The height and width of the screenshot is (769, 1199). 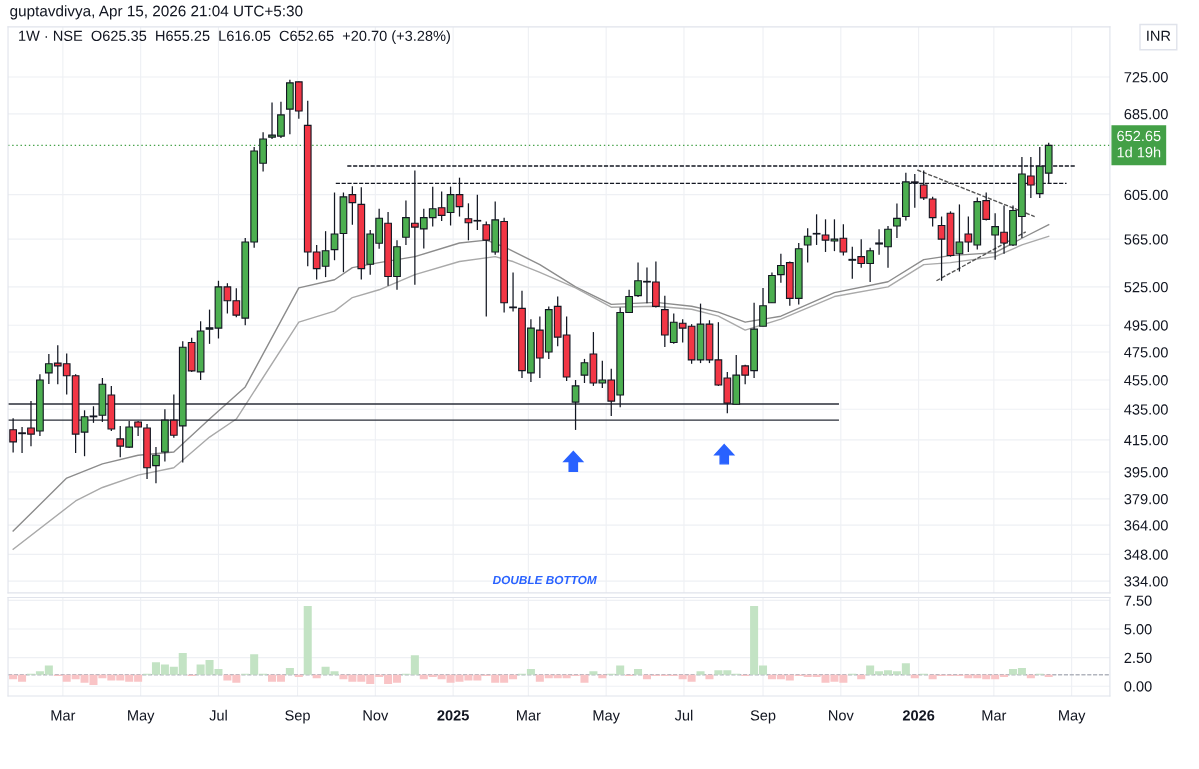 I want to click on y-tick-label: 455.00, so click(x=1146, y=380).